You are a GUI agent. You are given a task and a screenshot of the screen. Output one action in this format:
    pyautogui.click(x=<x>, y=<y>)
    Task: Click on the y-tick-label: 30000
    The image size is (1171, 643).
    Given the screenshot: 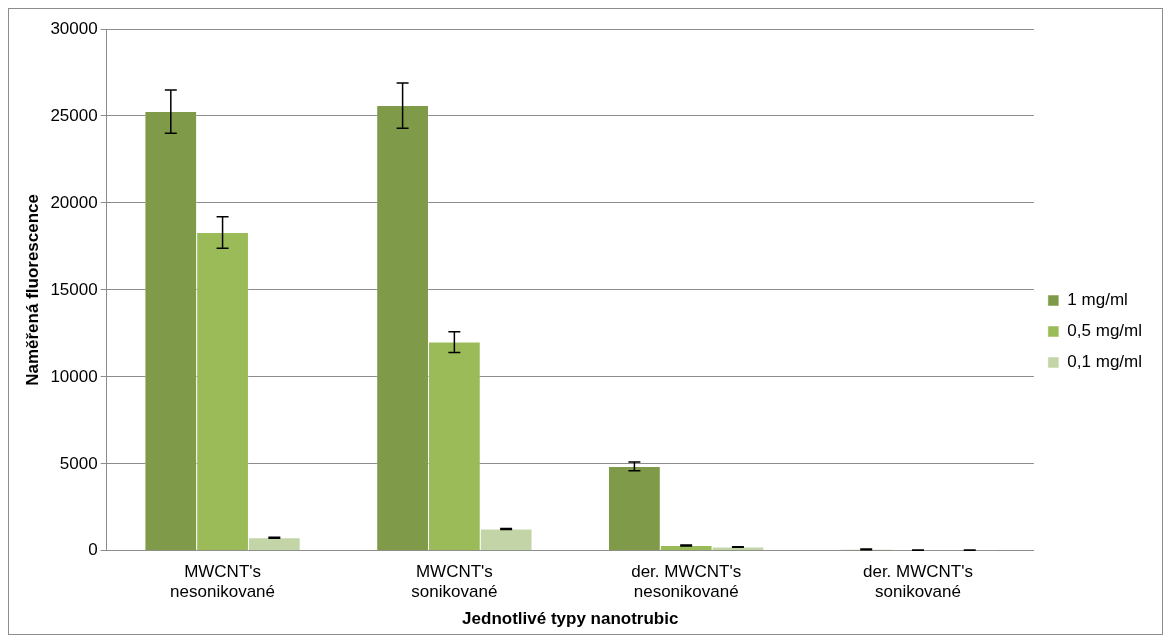 What is the action you would take?
    pyautogui.click(x=74, y=28)
    